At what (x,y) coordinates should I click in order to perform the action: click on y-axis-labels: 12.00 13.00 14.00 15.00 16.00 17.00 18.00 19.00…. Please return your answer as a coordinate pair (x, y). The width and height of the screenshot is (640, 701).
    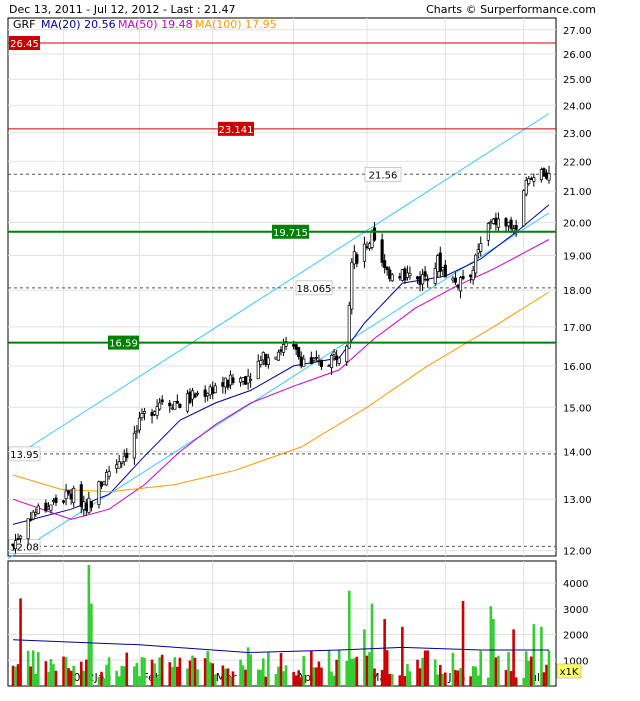
    Looking at the image, I should click on (577, 292).